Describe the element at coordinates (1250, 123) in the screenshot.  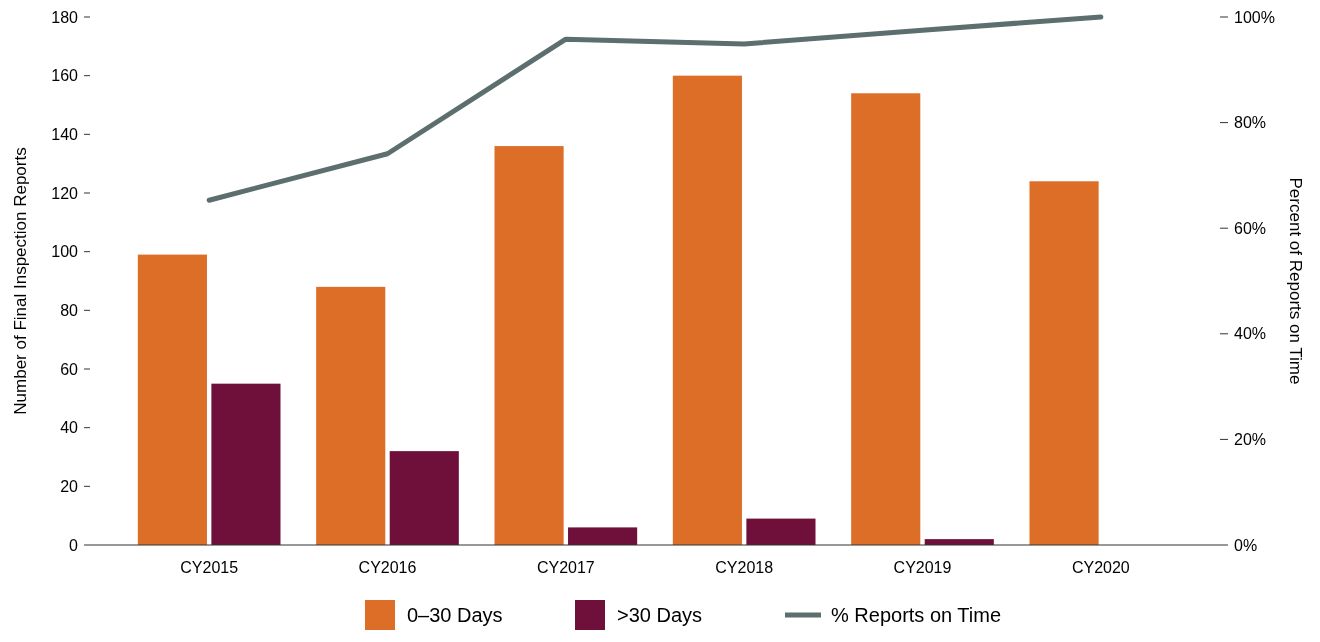
I see `y2-tick-label: 80%` at that location.